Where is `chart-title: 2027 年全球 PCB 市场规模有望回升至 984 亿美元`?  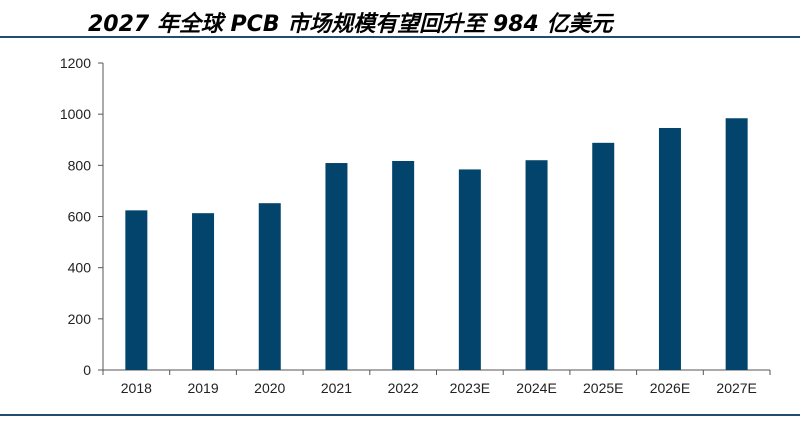
chart-title: 2027 年全球 PCB 市场规模有望回升至 984 亿美元 is located at coordinates (350, 24).